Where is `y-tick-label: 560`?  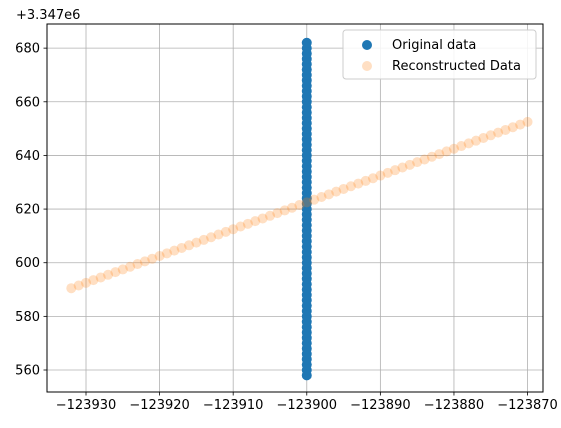
y-tick-label: 560 is located at coordinates (27, 371).